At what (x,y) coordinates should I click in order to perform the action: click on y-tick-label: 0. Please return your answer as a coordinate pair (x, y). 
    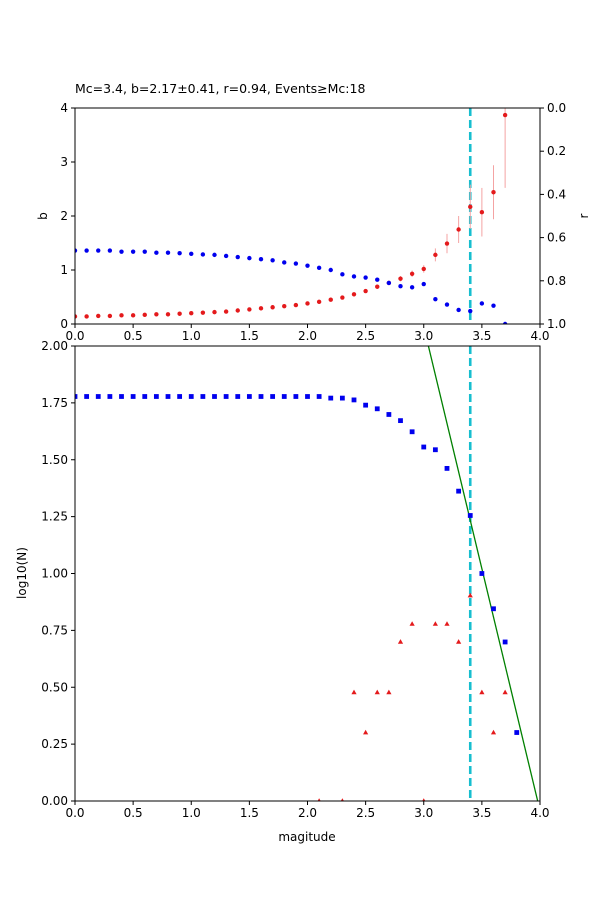
    Looking at the image, I should click on (64, 324).